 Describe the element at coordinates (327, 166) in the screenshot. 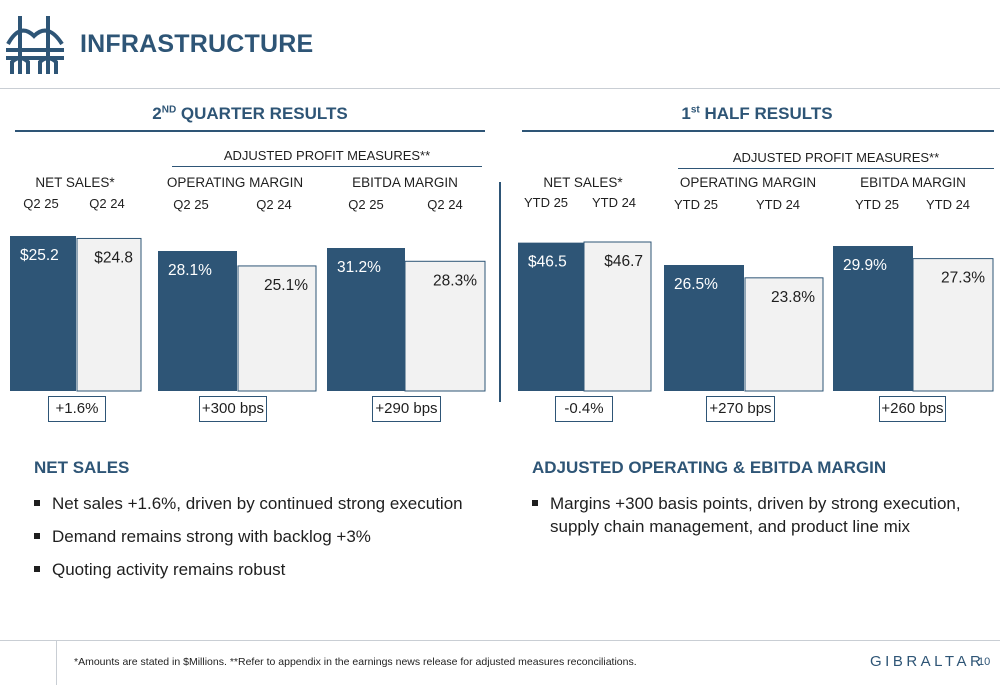

I see `adjusted-rule-q2` at that location.